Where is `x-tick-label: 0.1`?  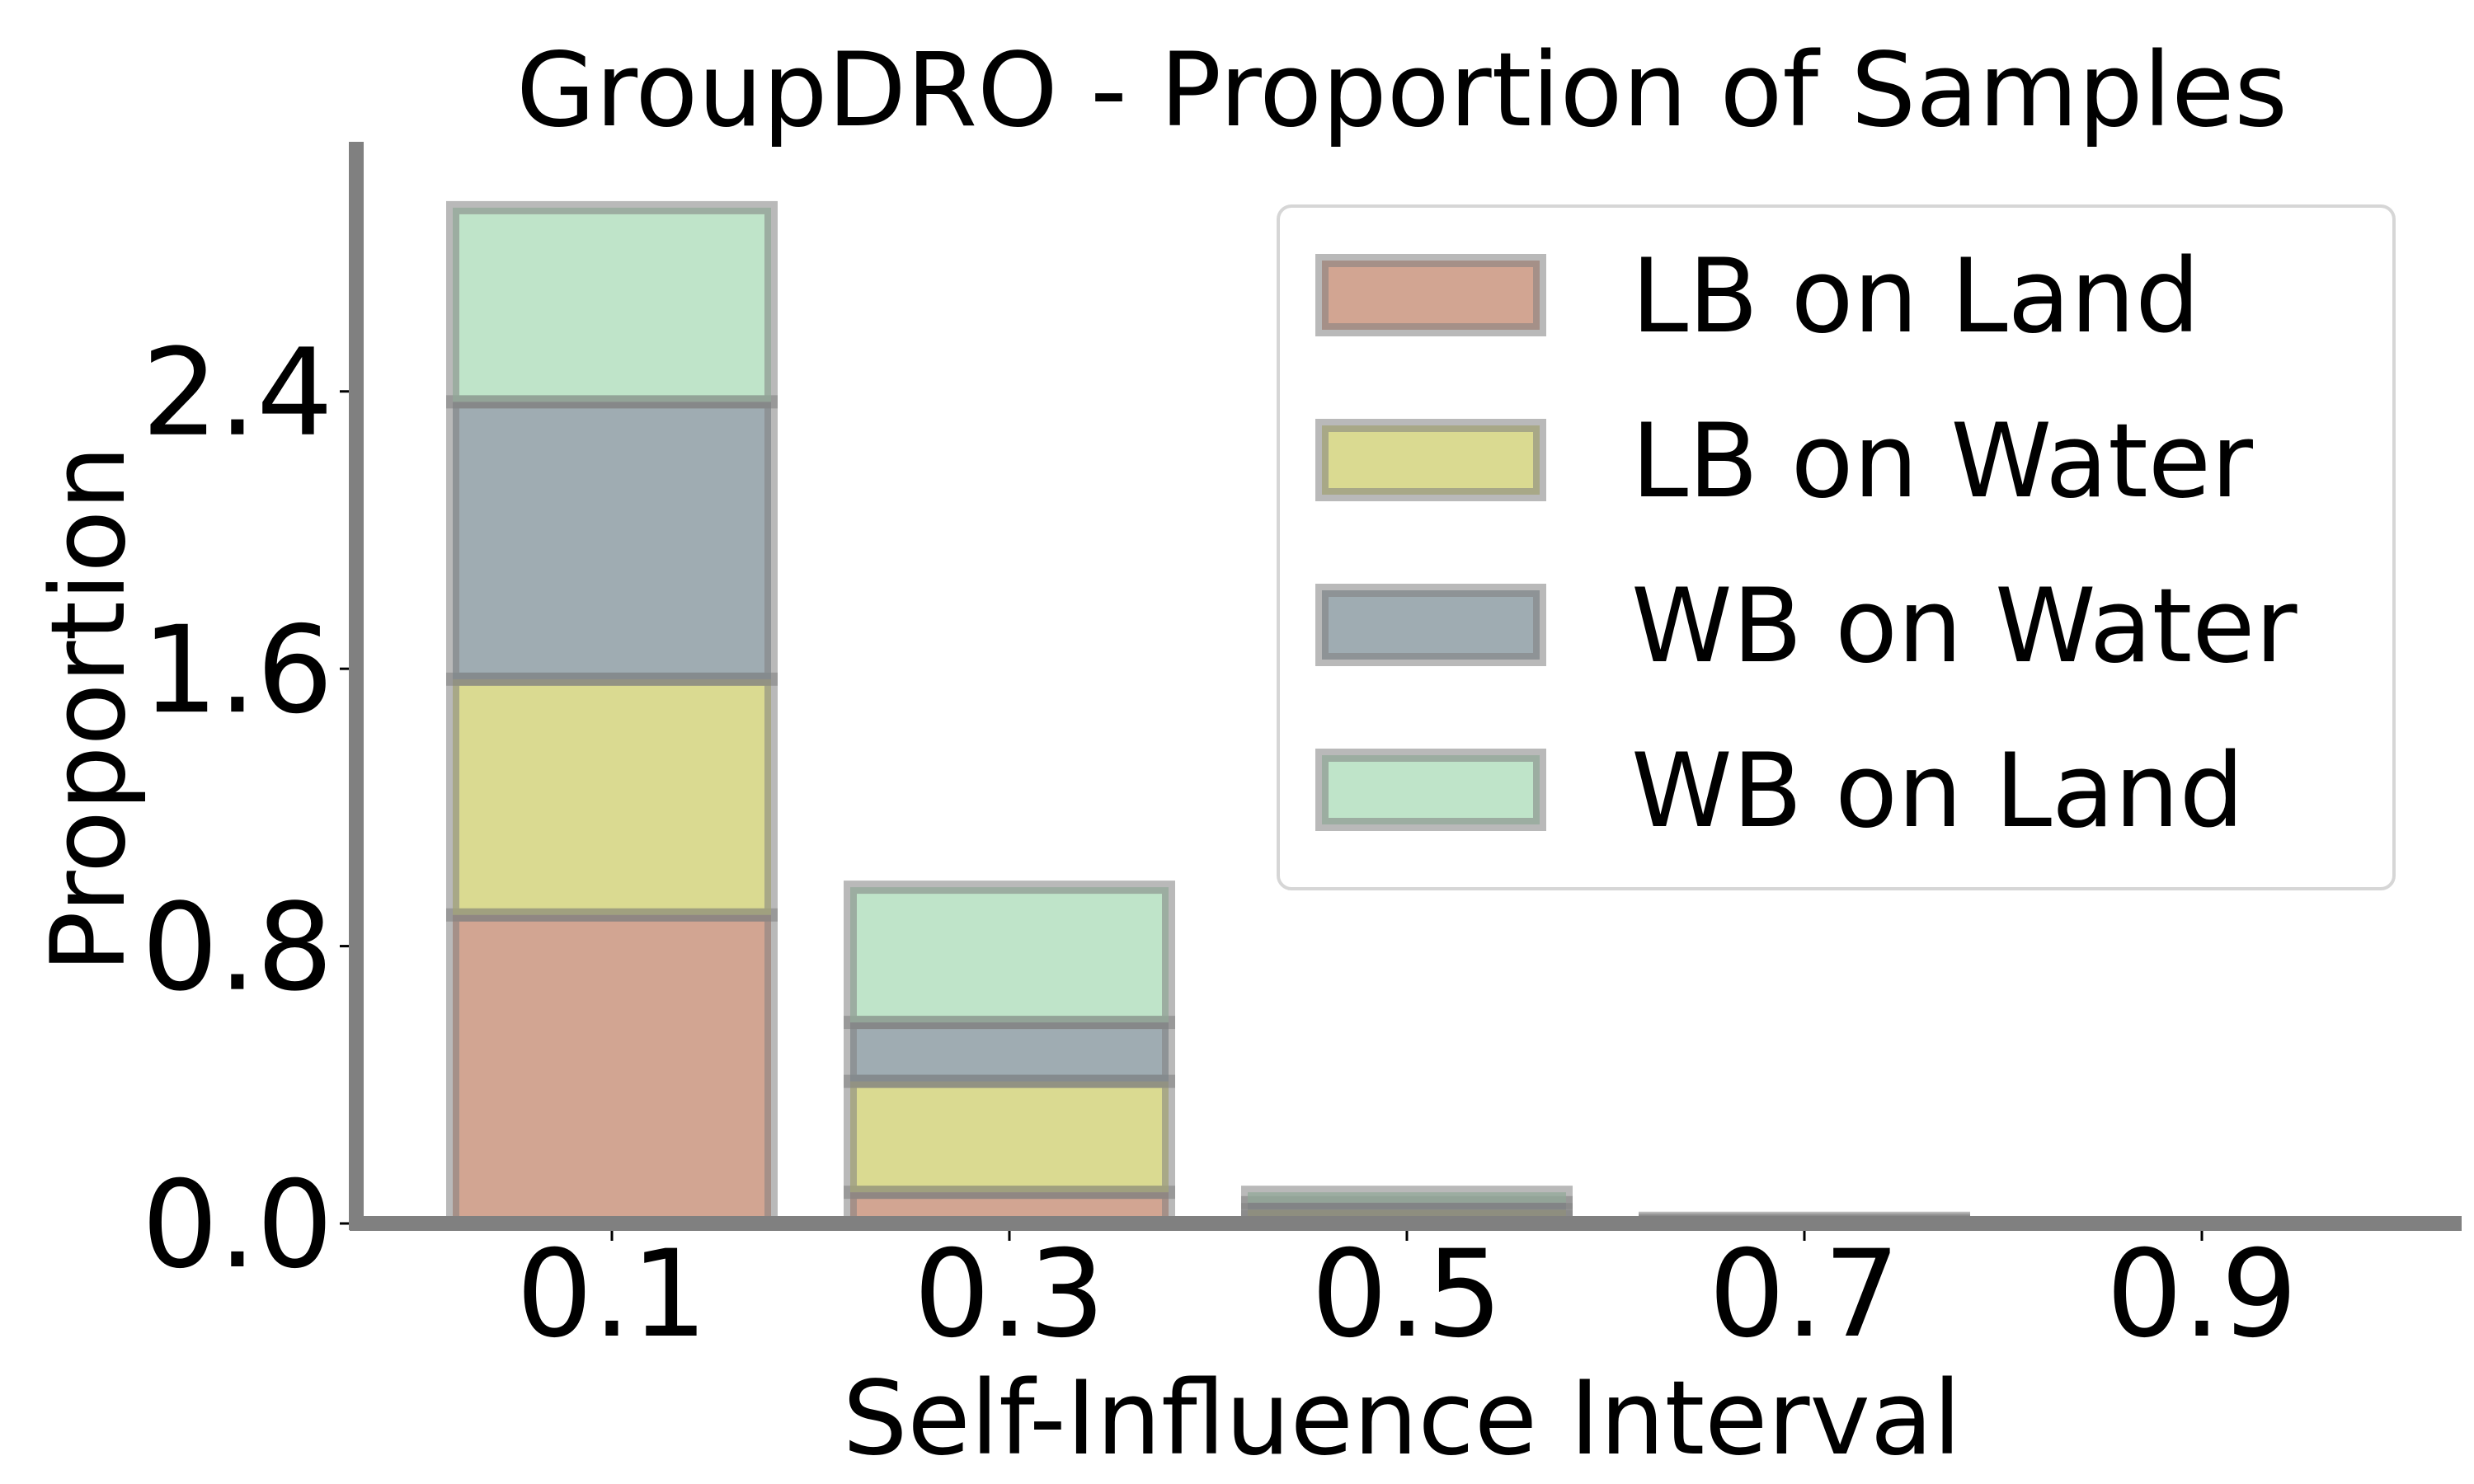 x-tick-label: 0.1 is located at coordinates (612, 1294).